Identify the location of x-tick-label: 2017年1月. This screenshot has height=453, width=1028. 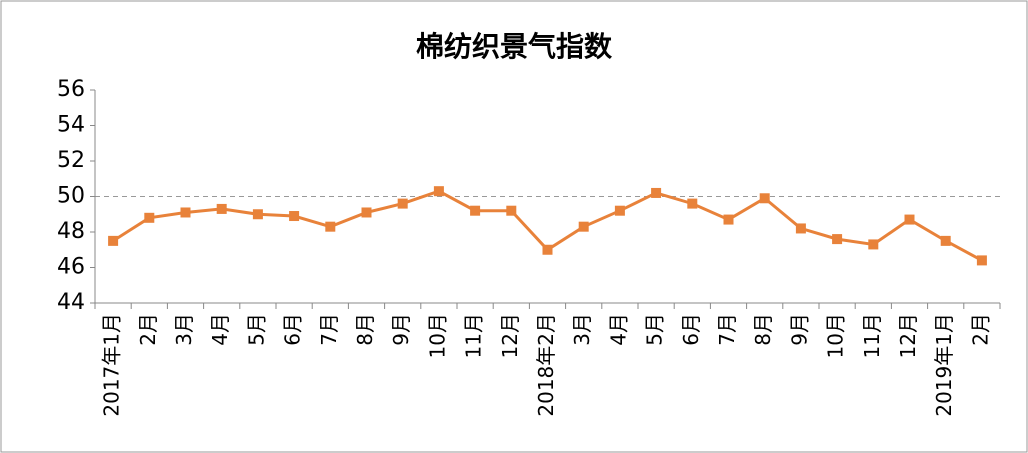
(112, 365).